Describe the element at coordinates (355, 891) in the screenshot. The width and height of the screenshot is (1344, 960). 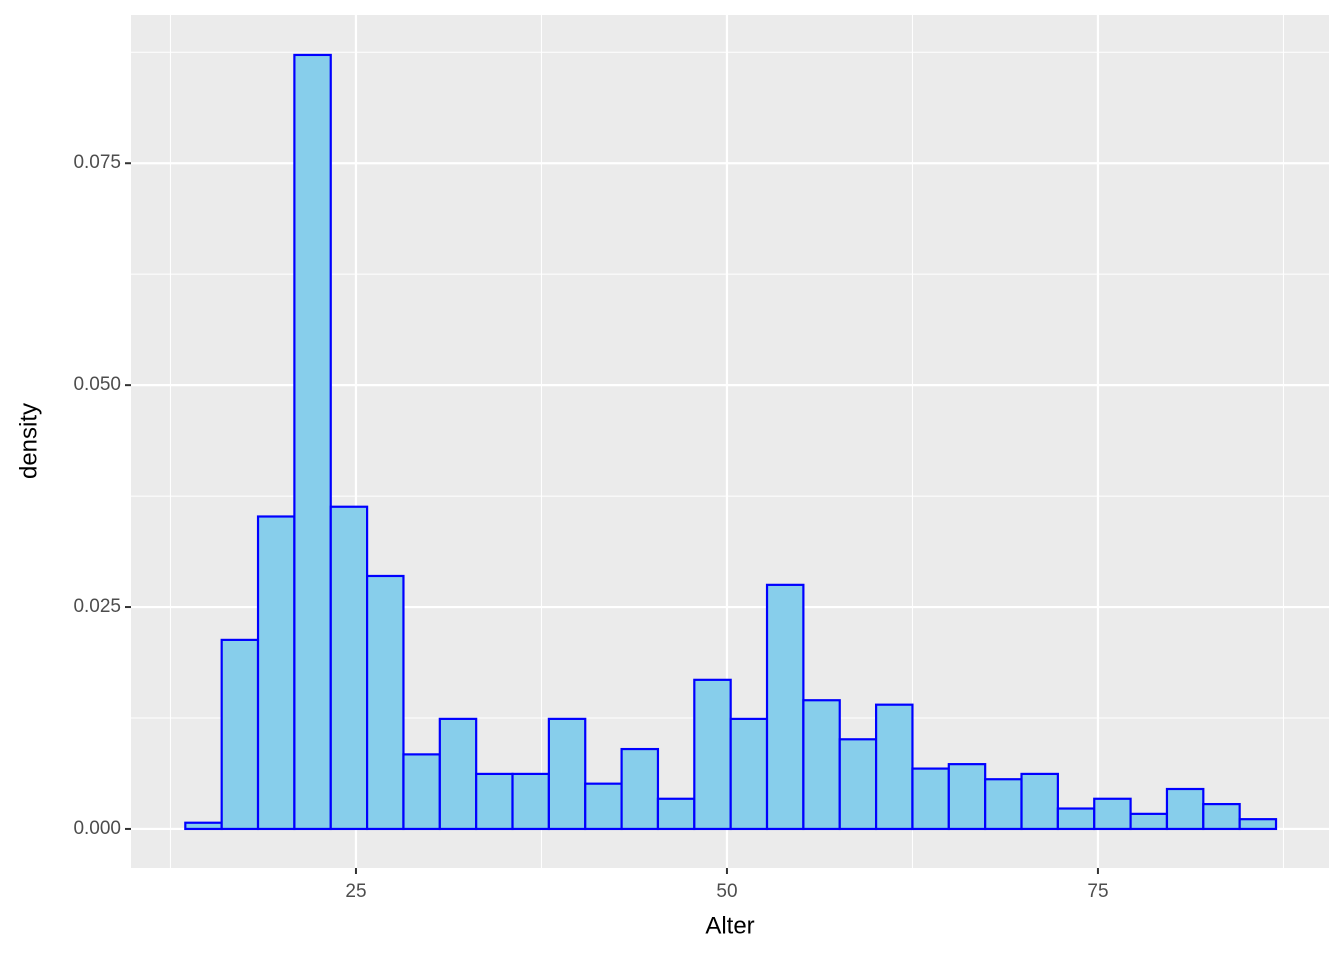
I see `x-tick-label: 25` at that location.